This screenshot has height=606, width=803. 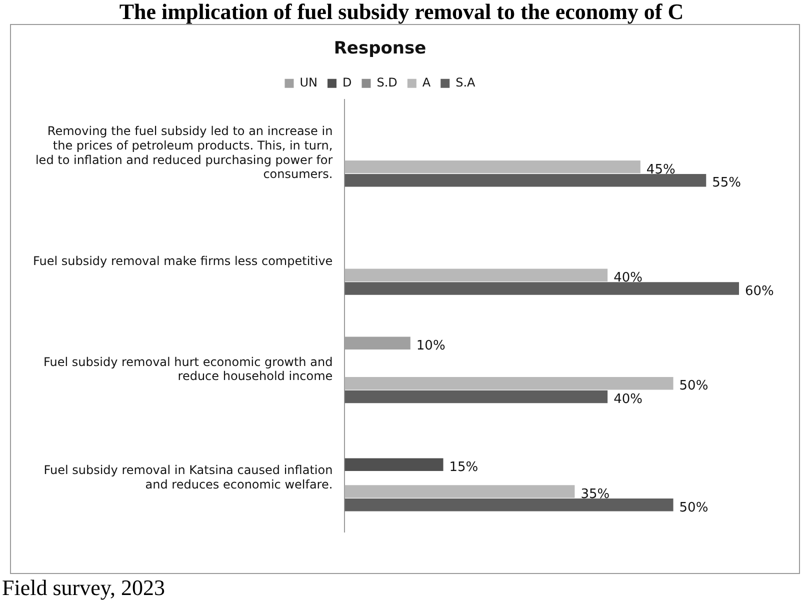 I want to click on chart-title: Response, so click(x=380, y=48).